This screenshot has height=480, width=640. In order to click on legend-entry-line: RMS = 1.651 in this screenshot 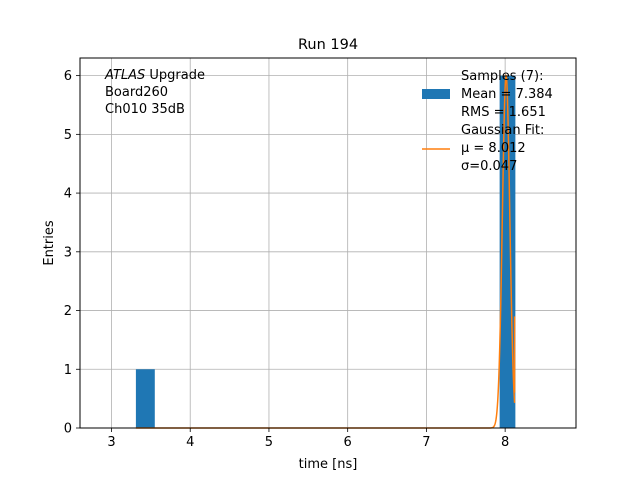, I will do `click(503, 112)`.